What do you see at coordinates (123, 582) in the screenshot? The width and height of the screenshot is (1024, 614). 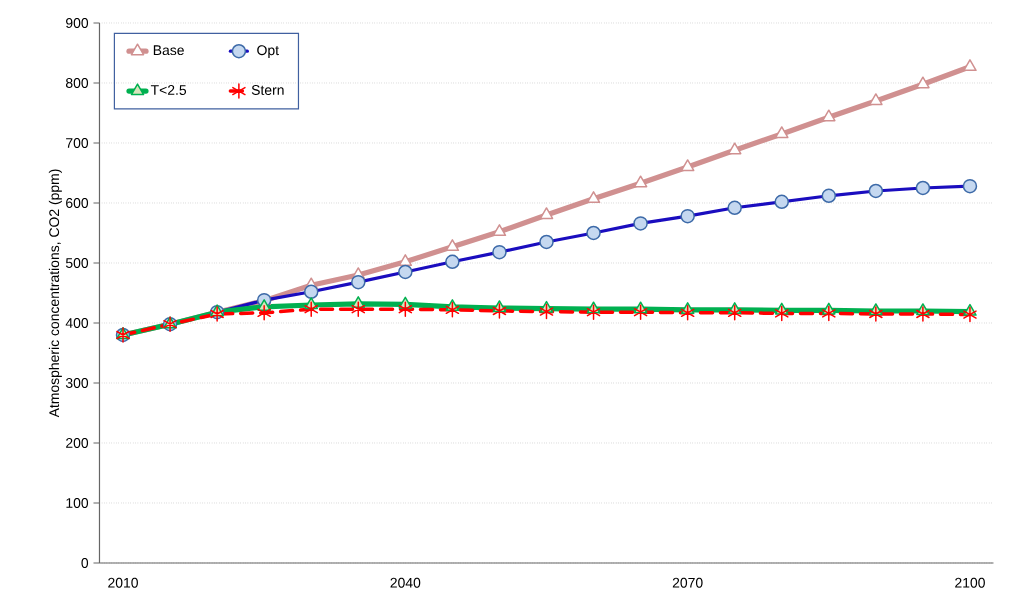 I see `x-tick-label: 2010` at bounding box center [123, 582].